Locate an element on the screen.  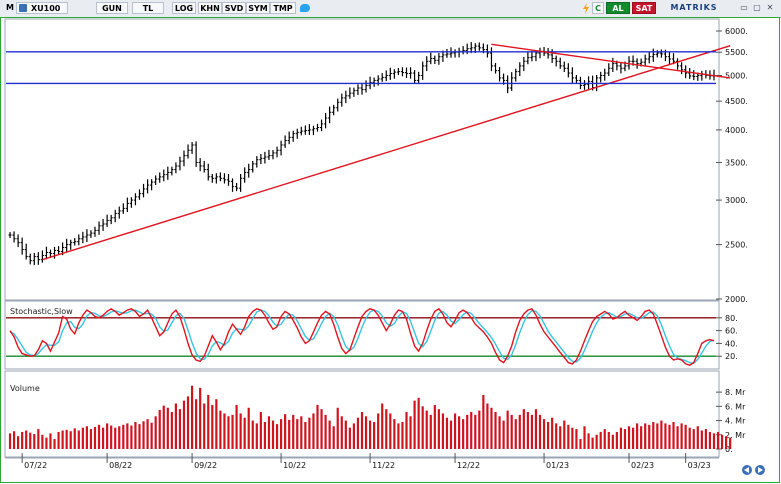
log-button: LOG is located at coordinates (184, 8).